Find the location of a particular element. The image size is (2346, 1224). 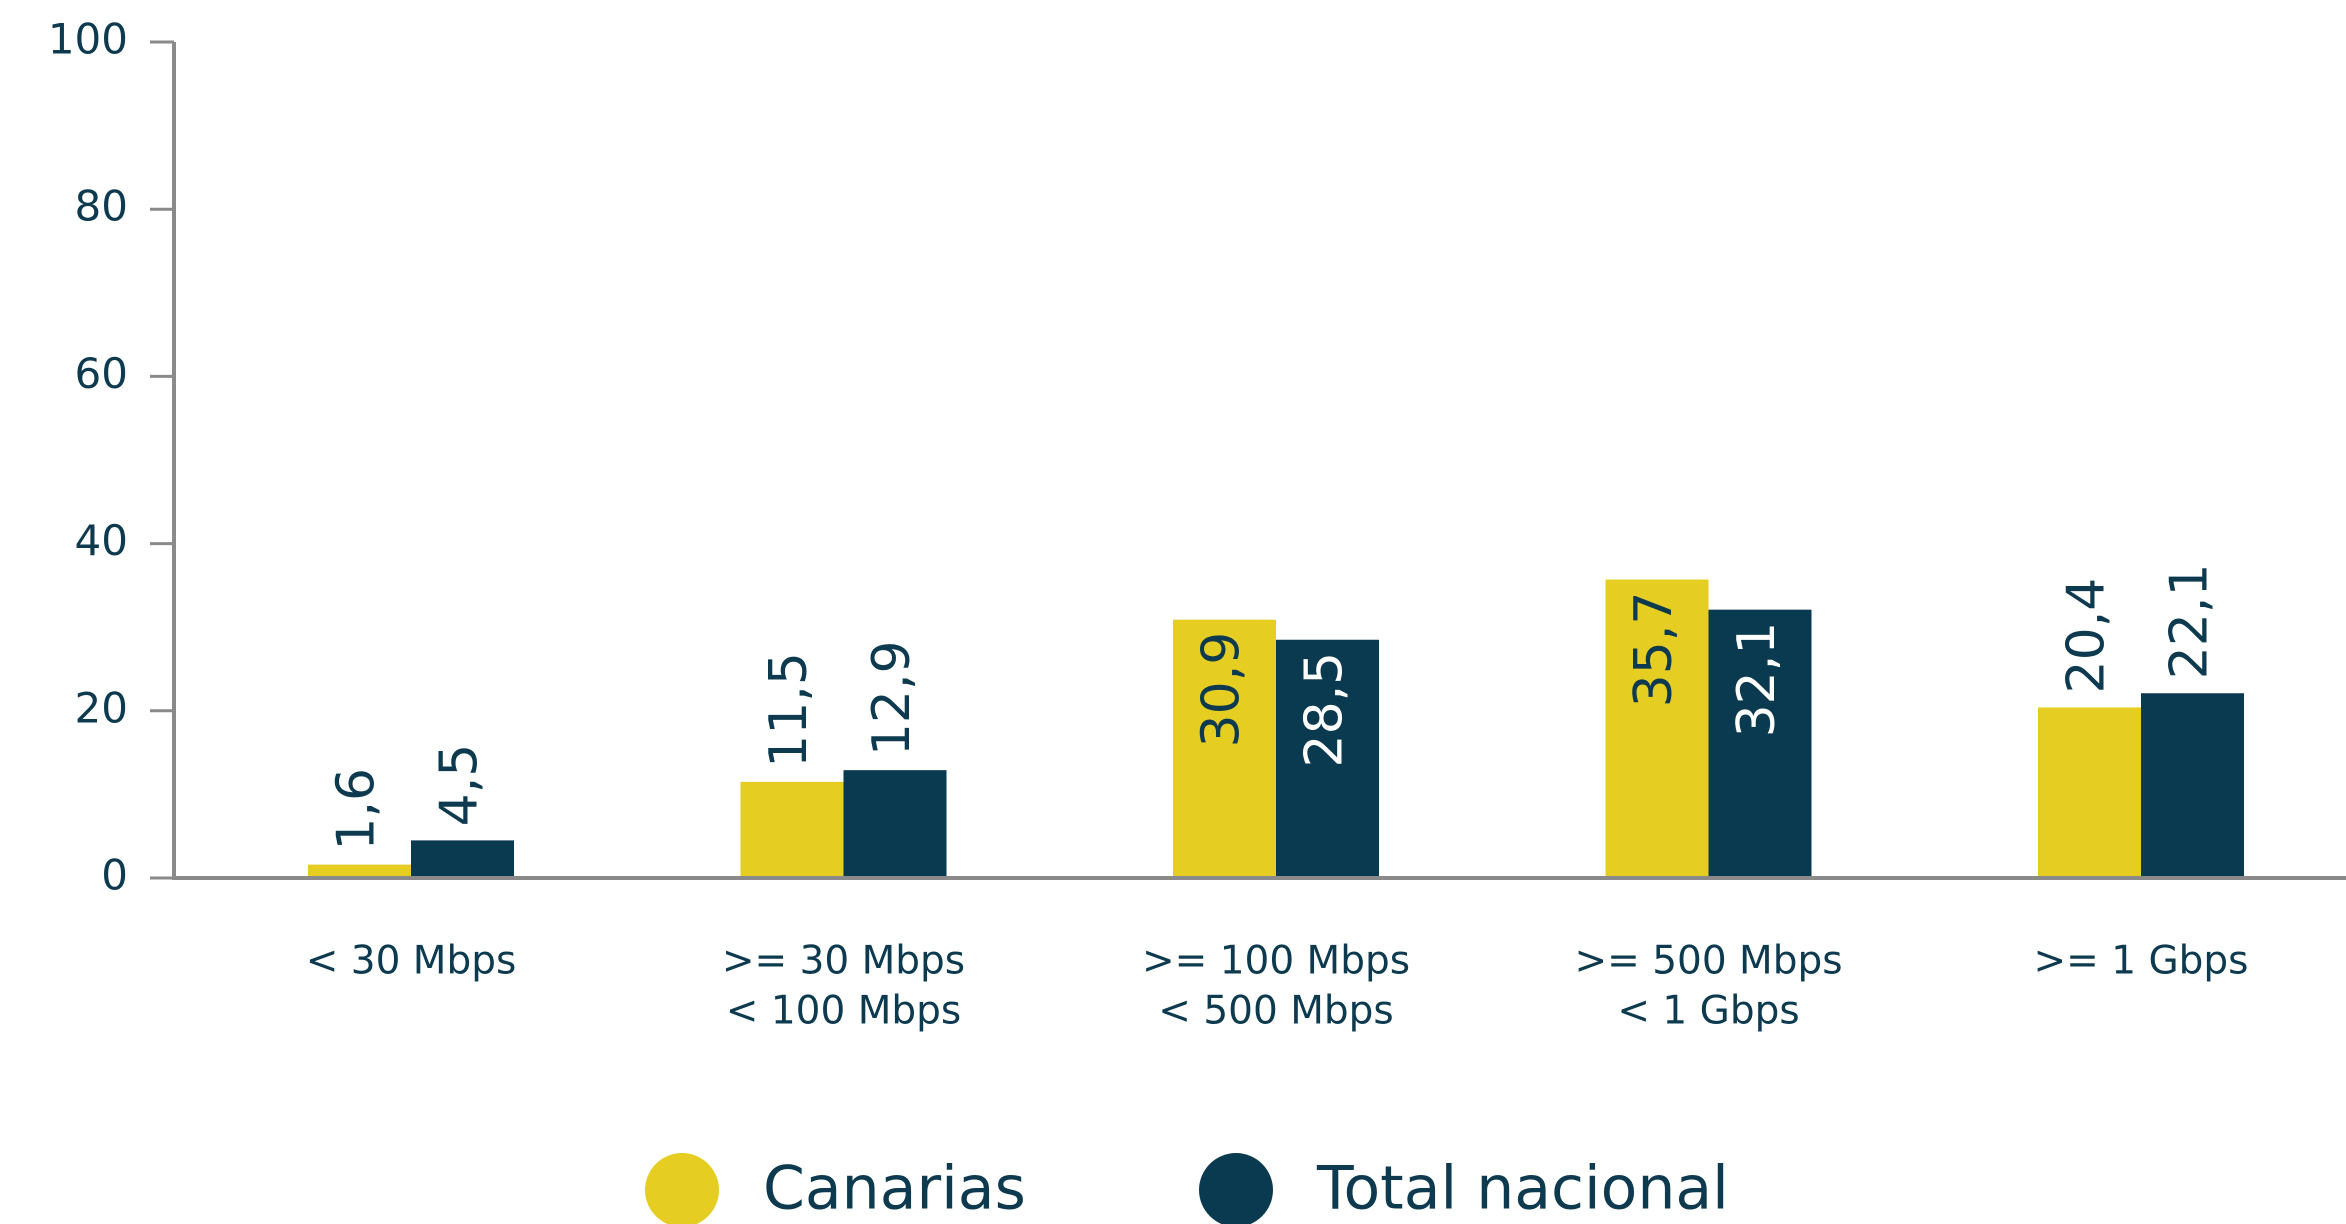

x-tick-label: < 30 Mbps is located at coordinates (411, 961).